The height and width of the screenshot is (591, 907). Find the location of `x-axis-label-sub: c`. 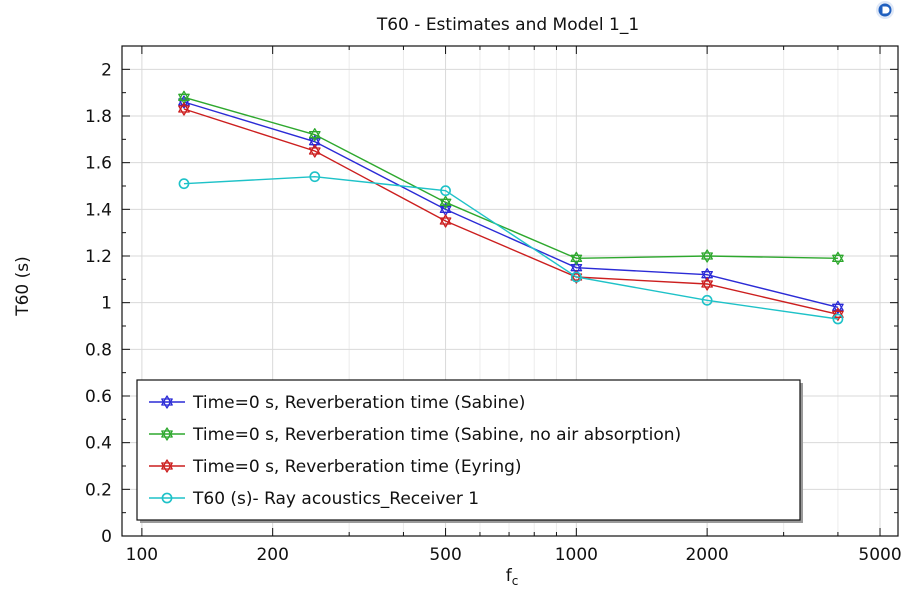

x-axis-label-sub: c is located at coordinates (515, 581).